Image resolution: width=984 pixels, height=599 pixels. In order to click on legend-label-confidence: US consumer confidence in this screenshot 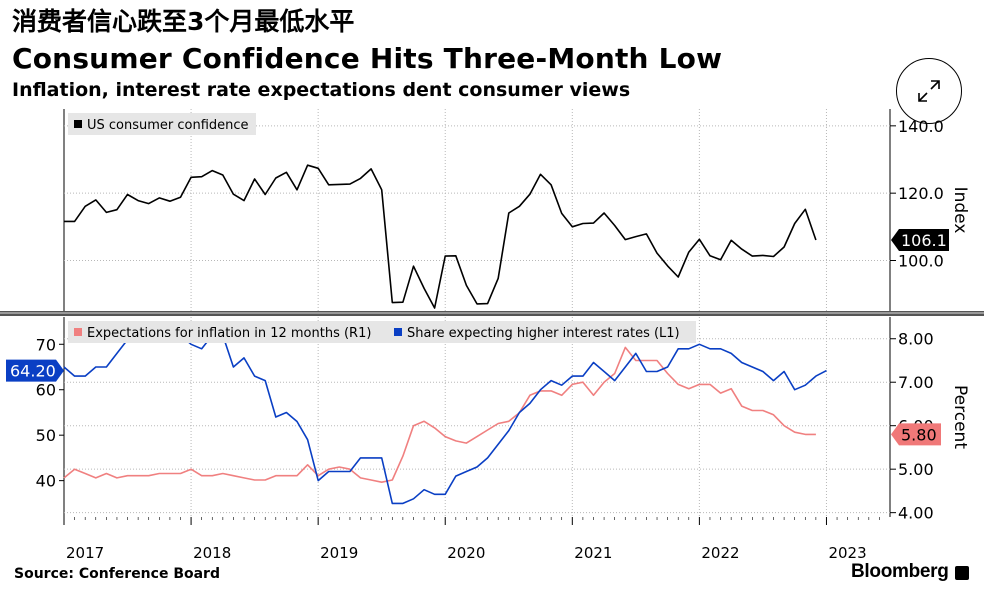, I will do `click(168, 125)`.